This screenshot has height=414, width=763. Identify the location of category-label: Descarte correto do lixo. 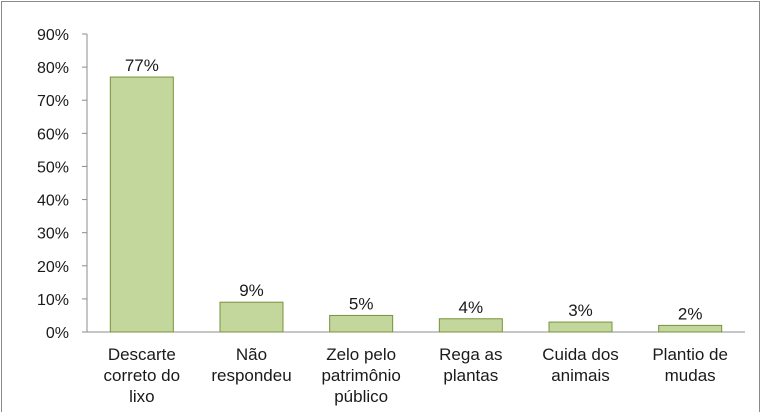
(142, 375).